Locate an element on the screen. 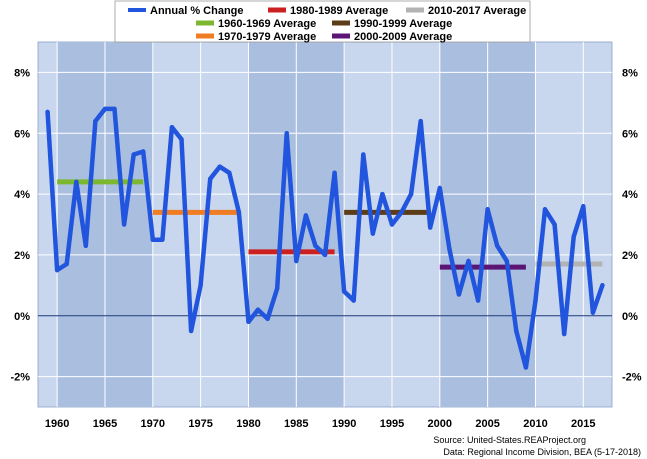  data-point-1971 is located at coordinates (162, 239).